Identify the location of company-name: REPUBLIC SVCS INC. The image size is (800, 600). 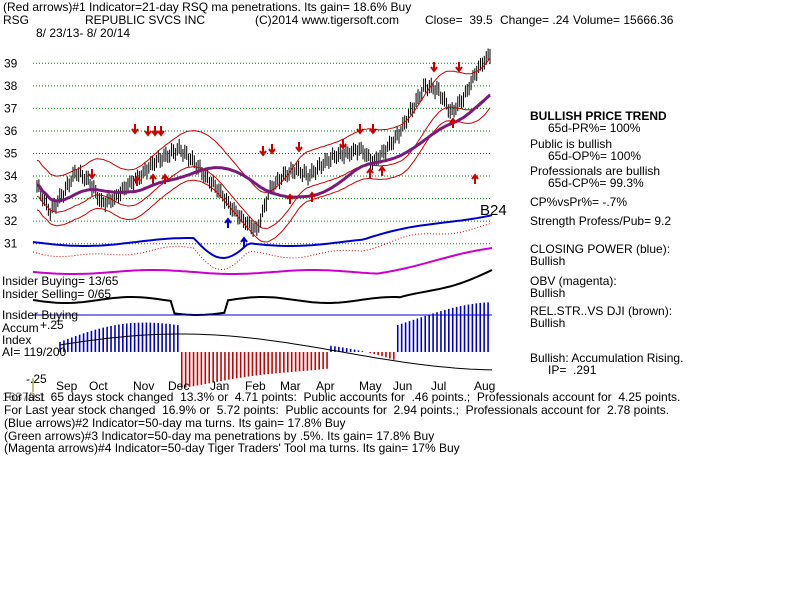
(145, 20).